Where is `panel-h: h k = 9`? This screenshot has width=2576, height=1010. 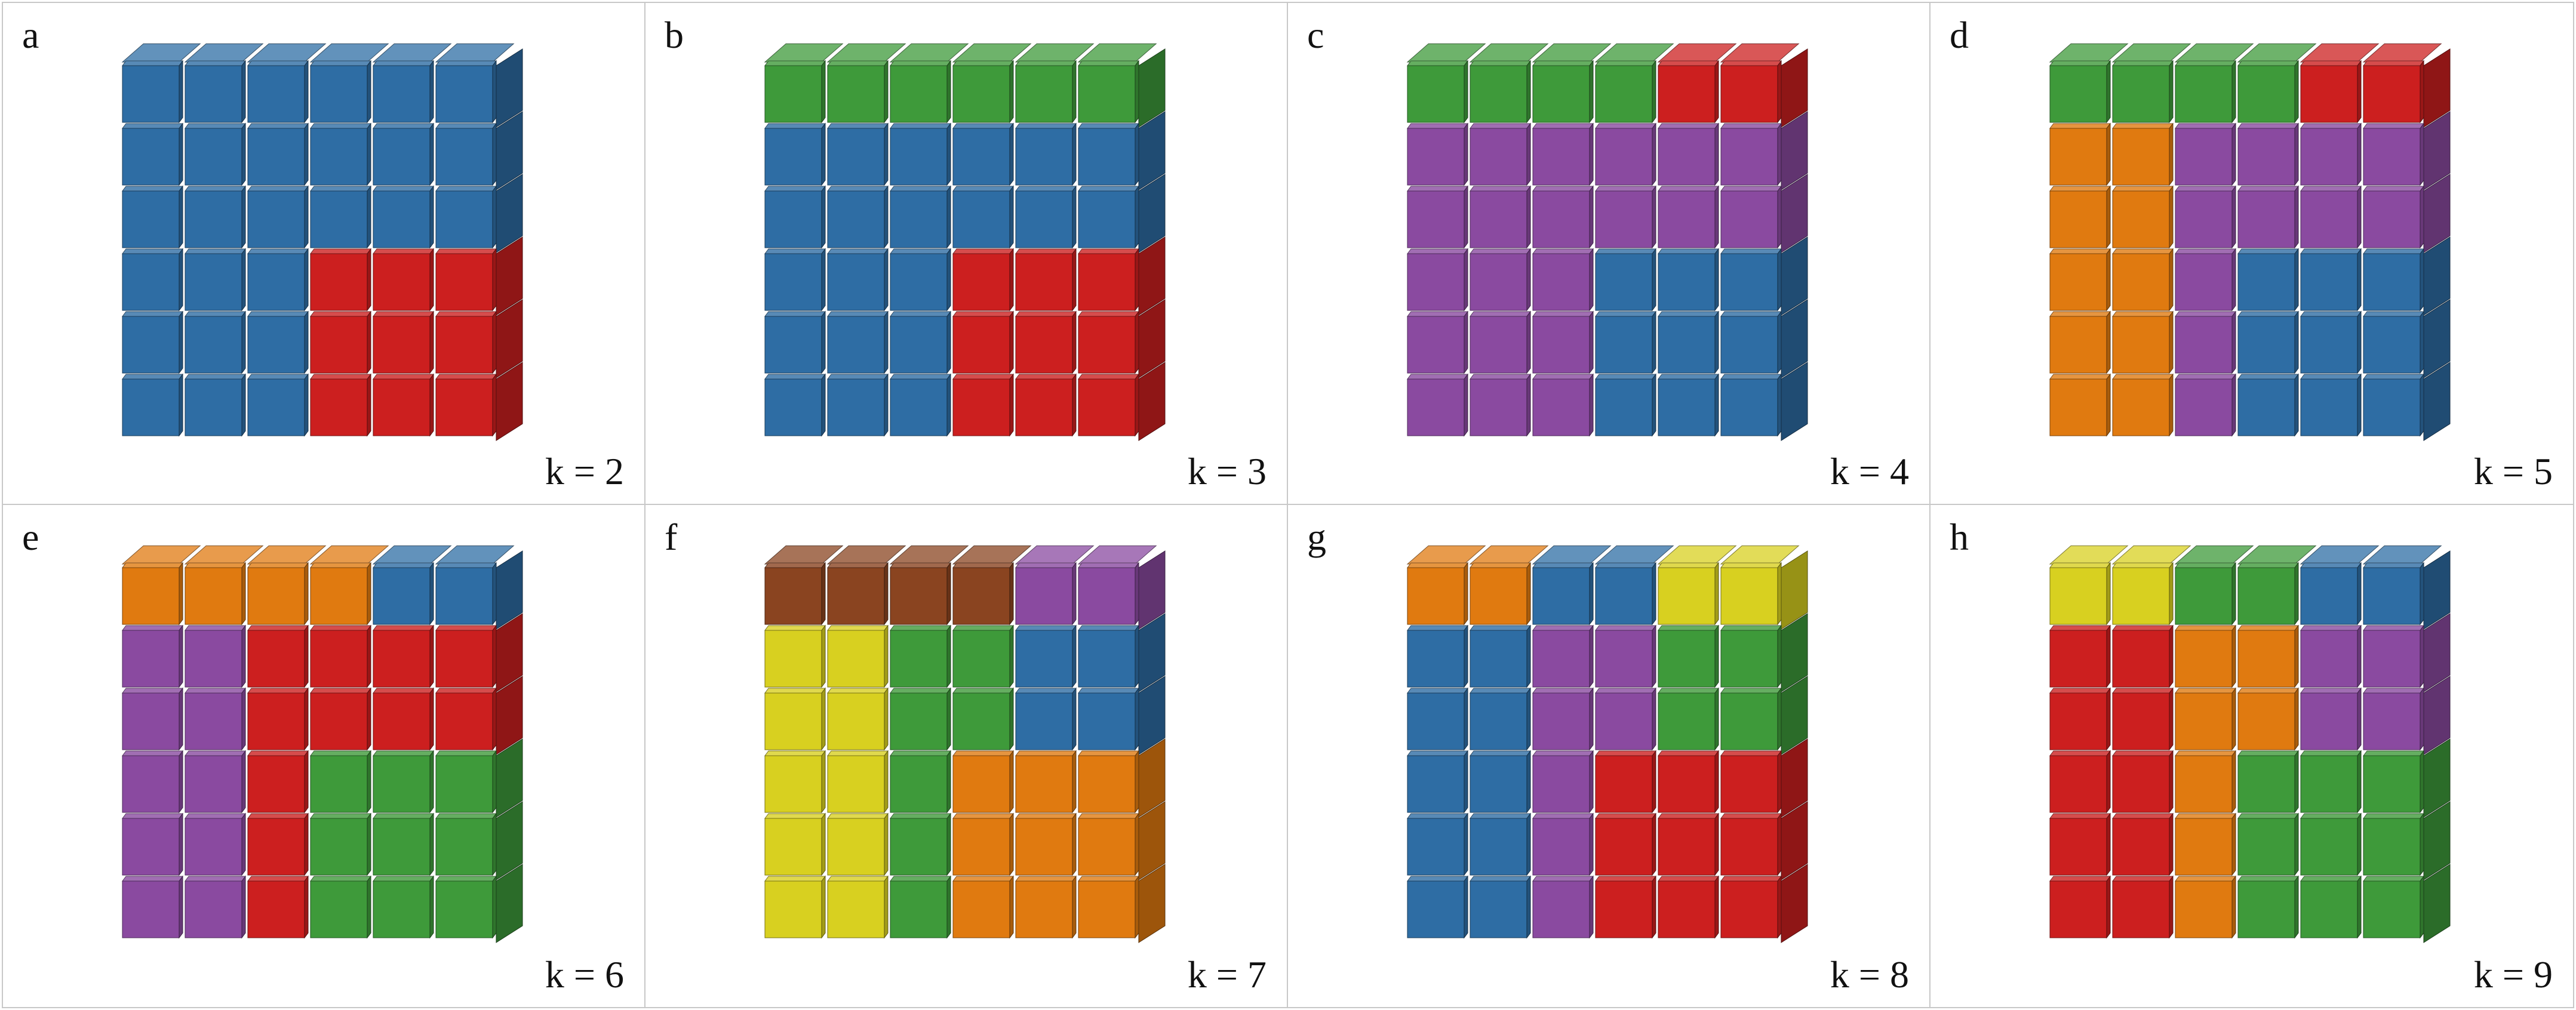 panel-h: h k = 9 is located at coordinates (2252, 756).